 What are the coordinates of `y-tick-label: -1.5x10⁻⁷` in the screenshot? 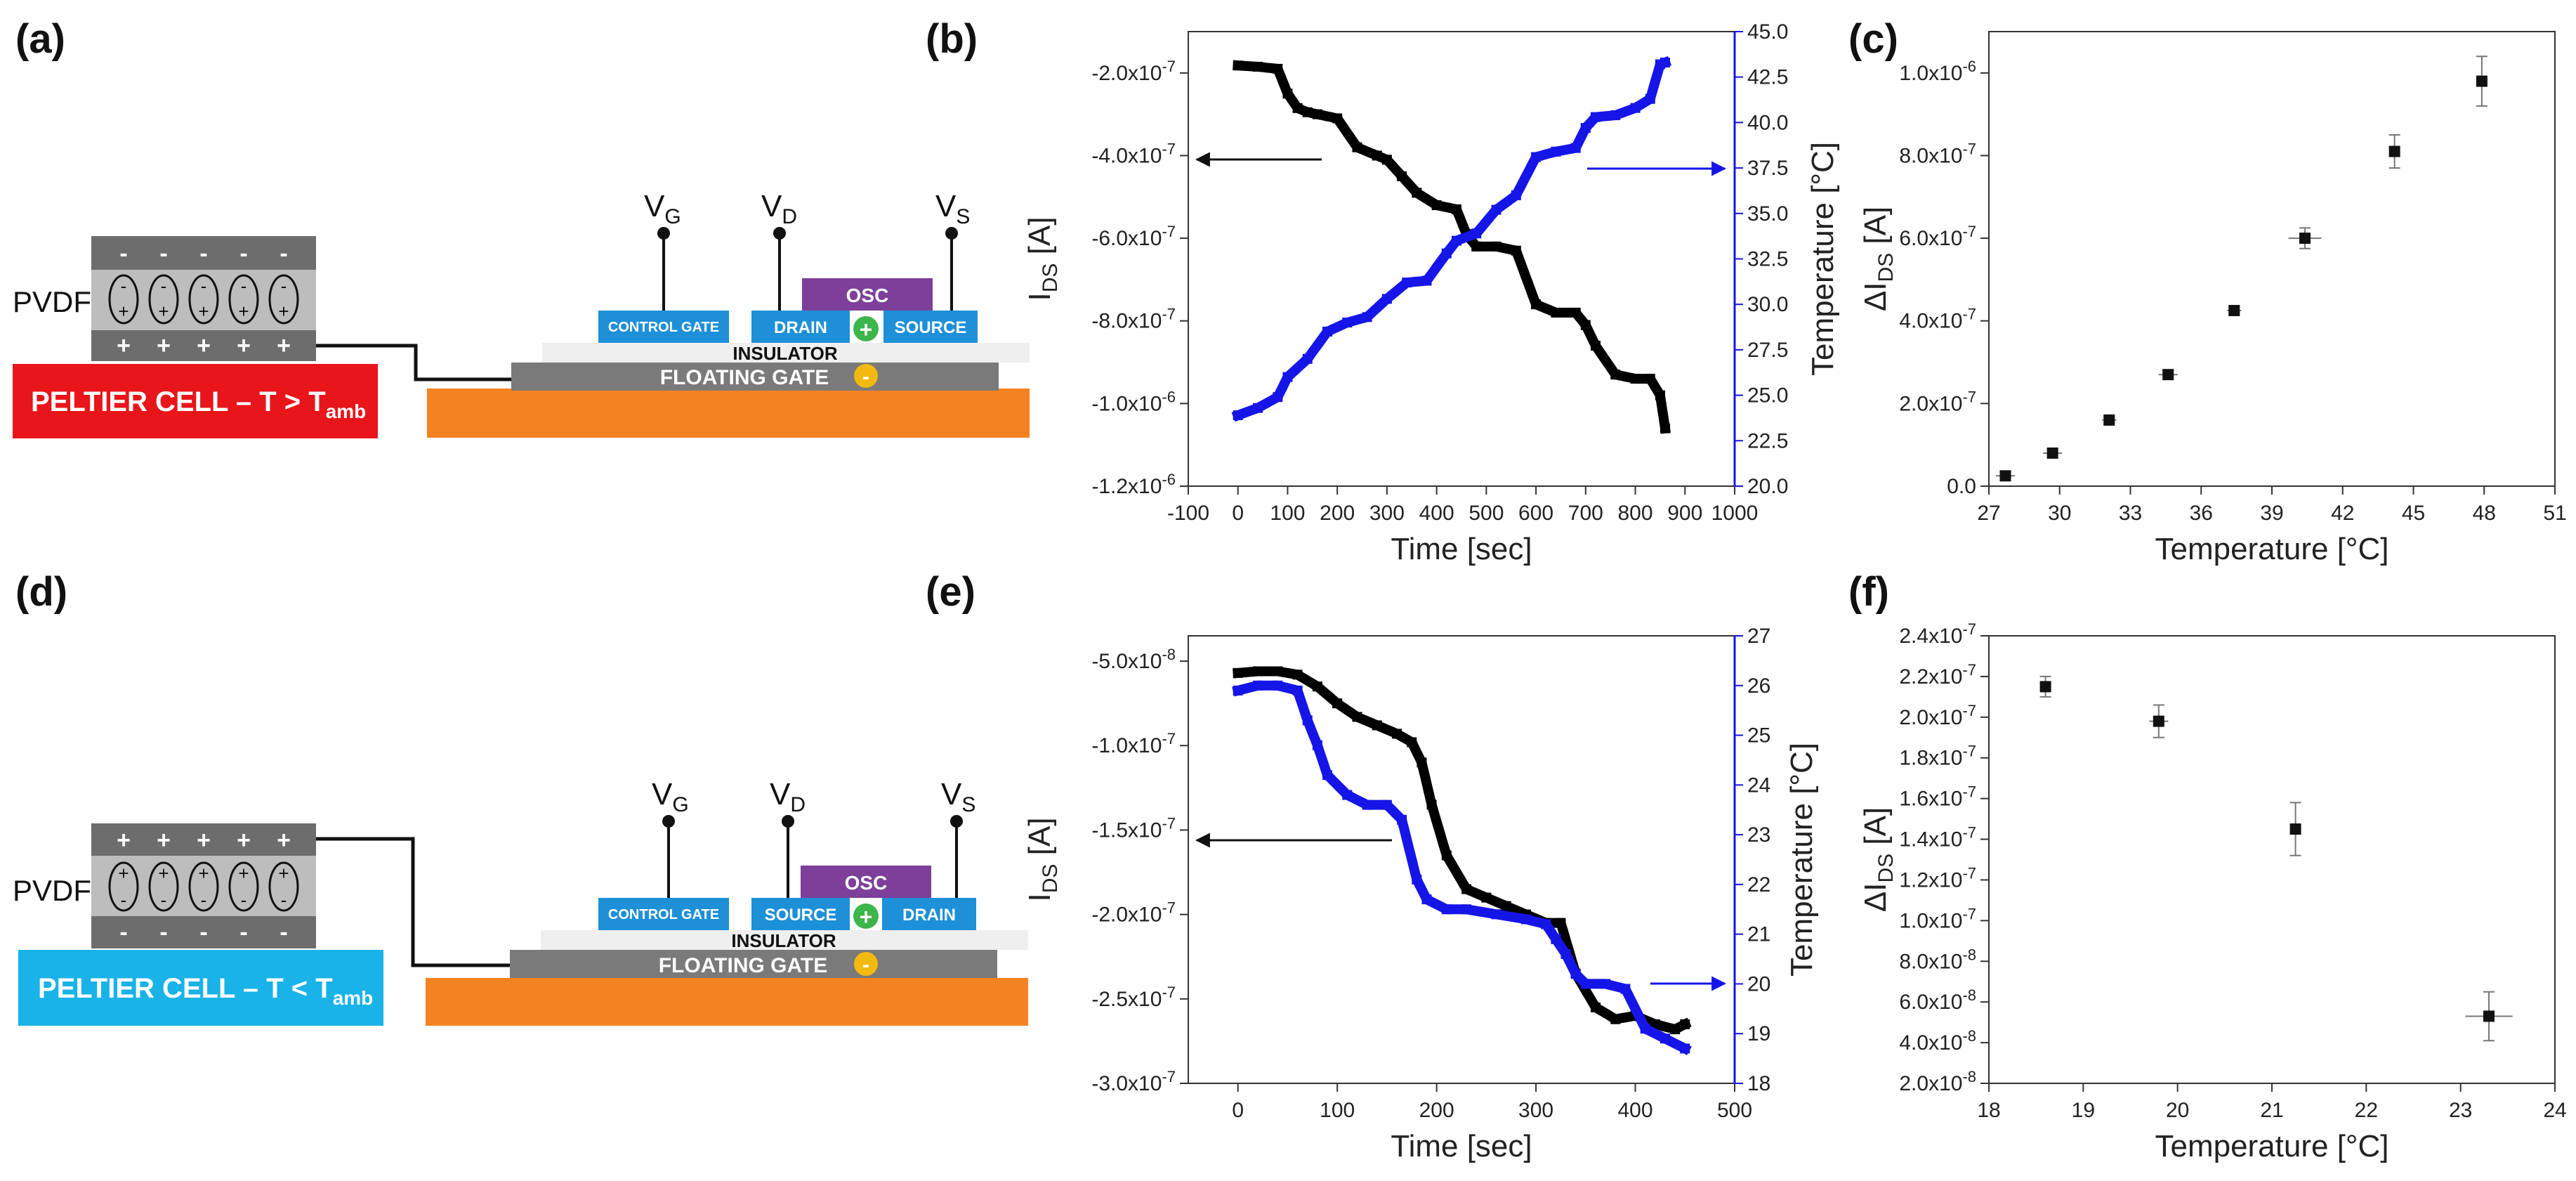 It's located at (1133, 828).